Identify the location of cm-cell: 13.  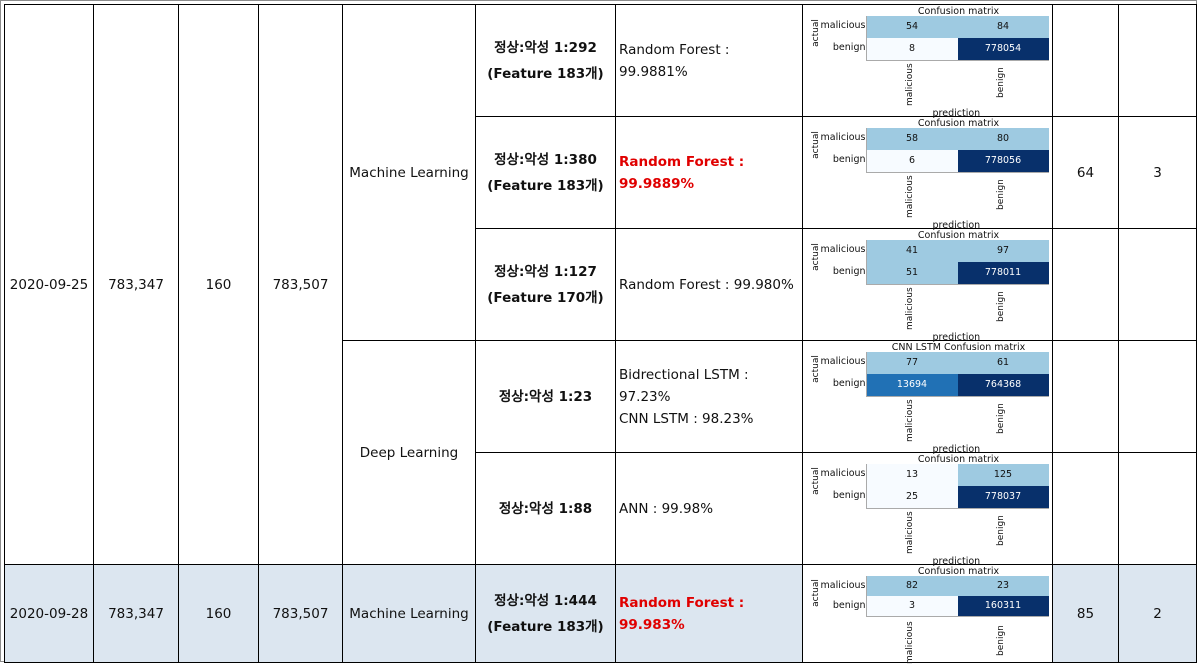
(912, 474).